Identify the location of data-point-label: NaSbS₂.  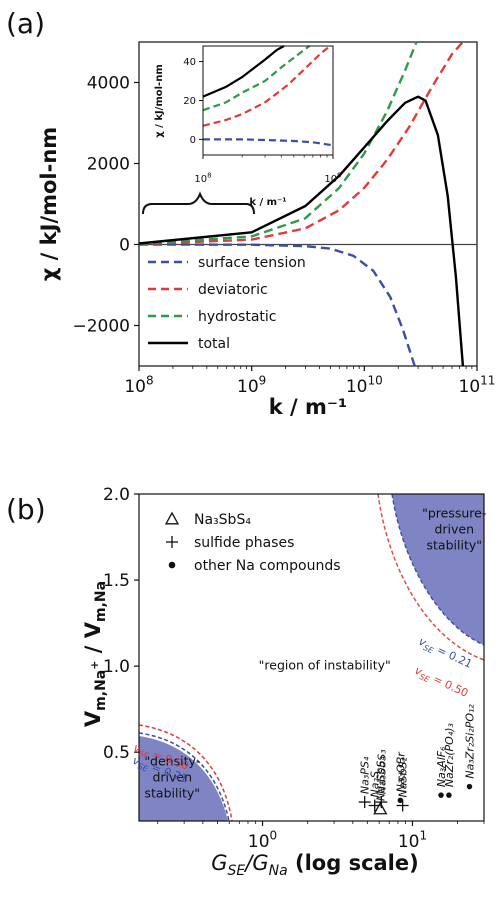
(403, 777).